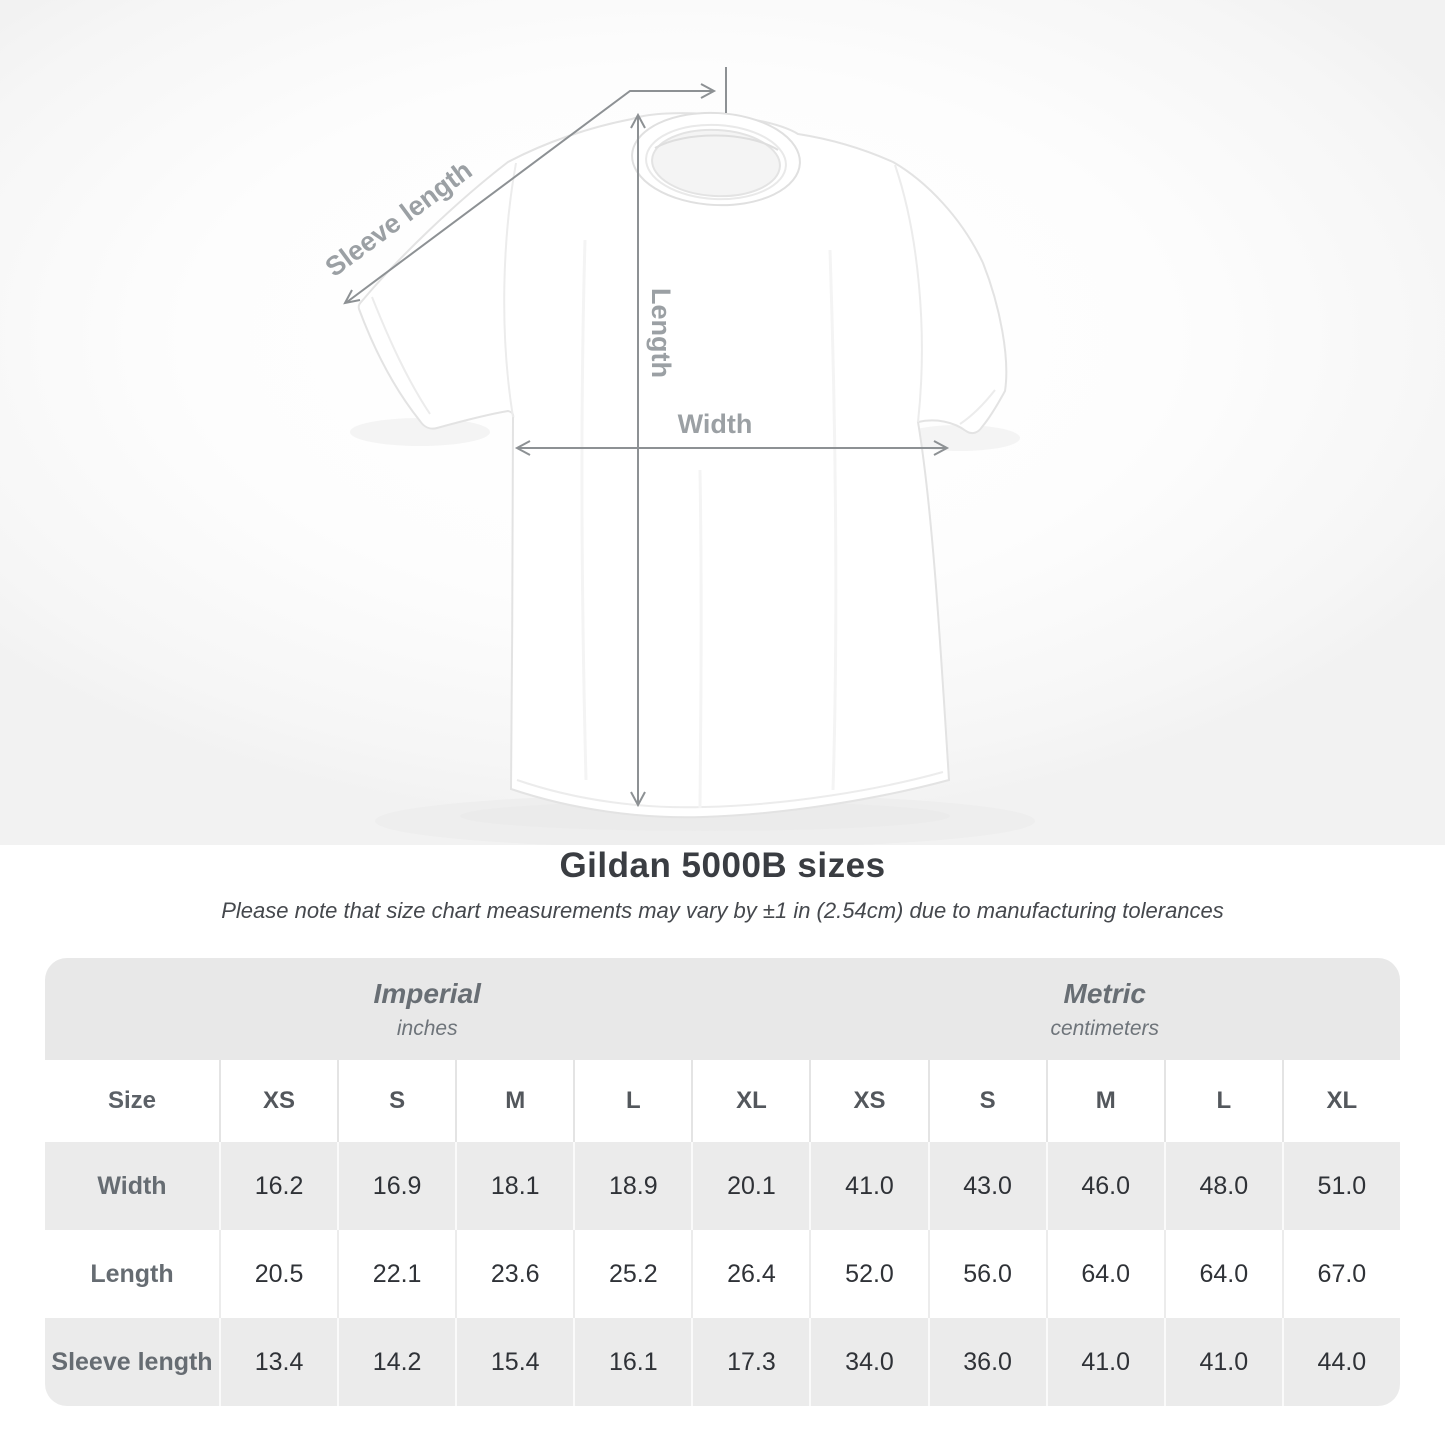 The image size is (1445, 1445). I want to click on size-header-metric-s: S, so click(986, 1101).